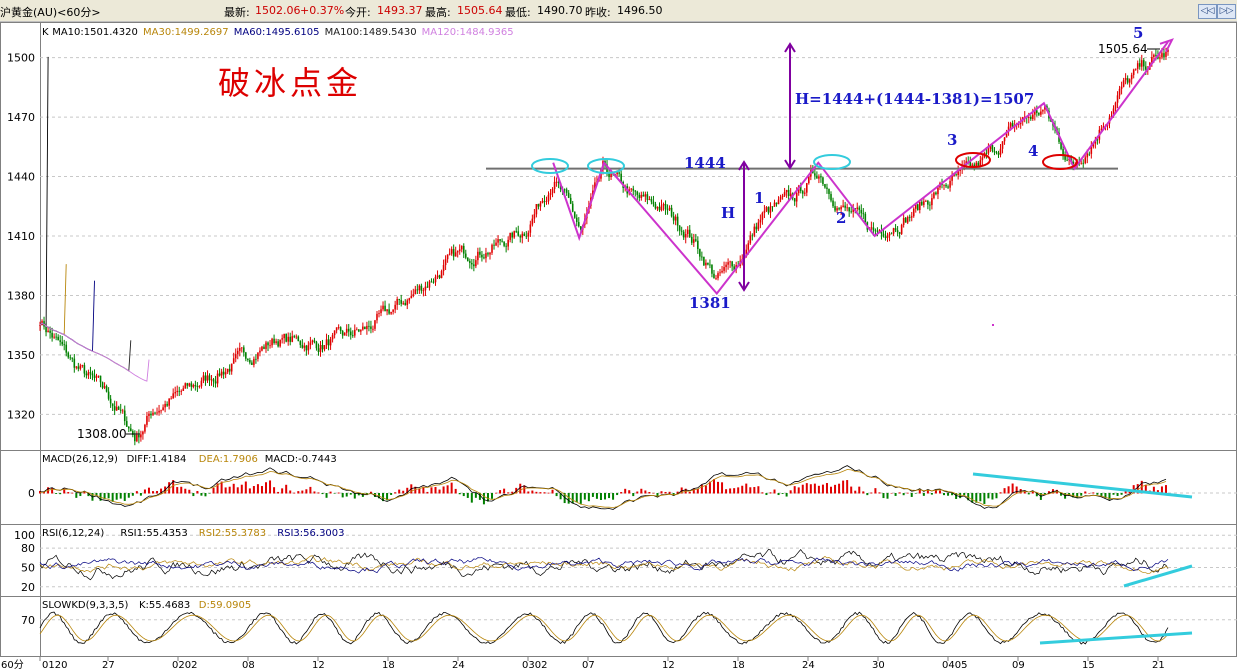 Image resolution: width=1237 pixels, height=672 pixels. What do you see at coordinates (588, 665) in the screenshot?
I see `x-tick-label: 07` at bounding box center [588, 665].